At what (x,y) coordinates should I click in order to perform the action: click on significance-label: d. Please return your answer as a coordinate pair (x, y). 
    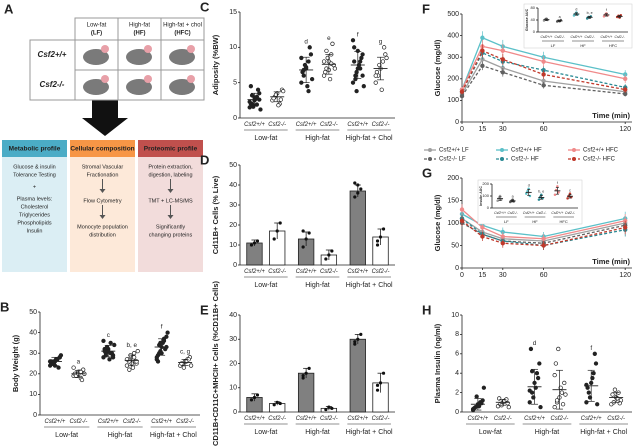
    Looking at the image, I should click on (535, 343).